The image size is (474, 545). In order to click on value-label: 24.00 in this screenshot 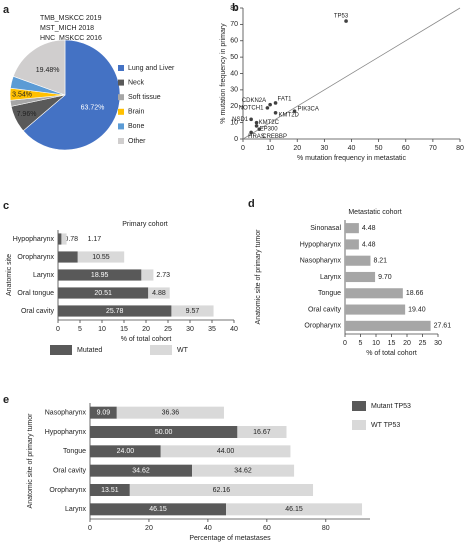, I will do `click(126, 451)`.